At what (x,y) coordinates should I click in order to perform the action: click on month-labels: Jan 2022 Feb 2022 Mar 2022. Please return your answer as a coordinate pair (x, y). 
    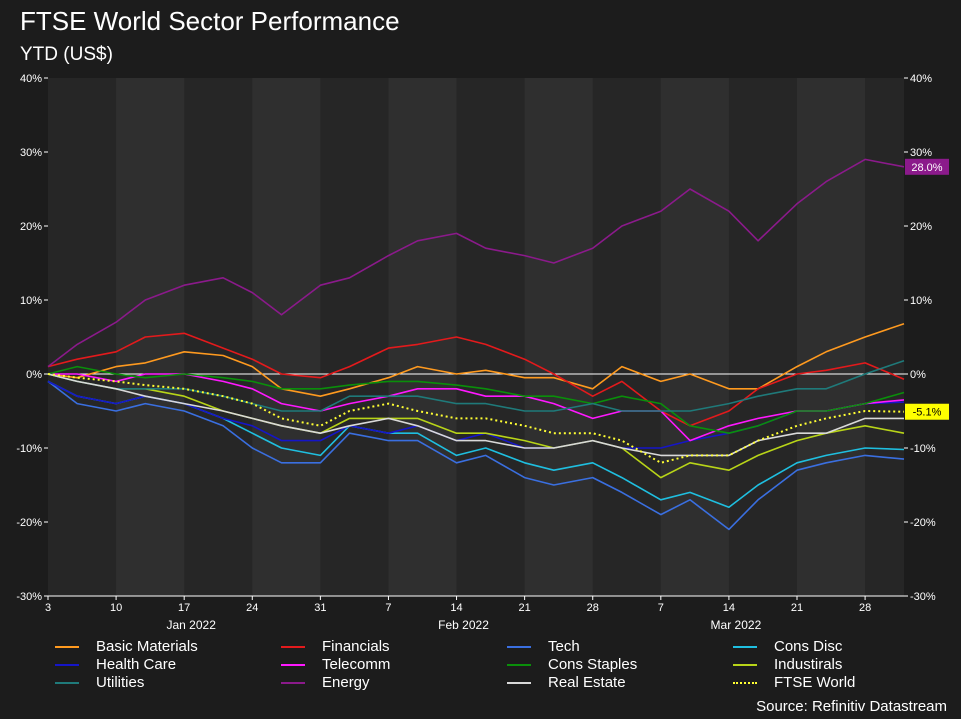
    Looking at the image, I should click on (463, 625).